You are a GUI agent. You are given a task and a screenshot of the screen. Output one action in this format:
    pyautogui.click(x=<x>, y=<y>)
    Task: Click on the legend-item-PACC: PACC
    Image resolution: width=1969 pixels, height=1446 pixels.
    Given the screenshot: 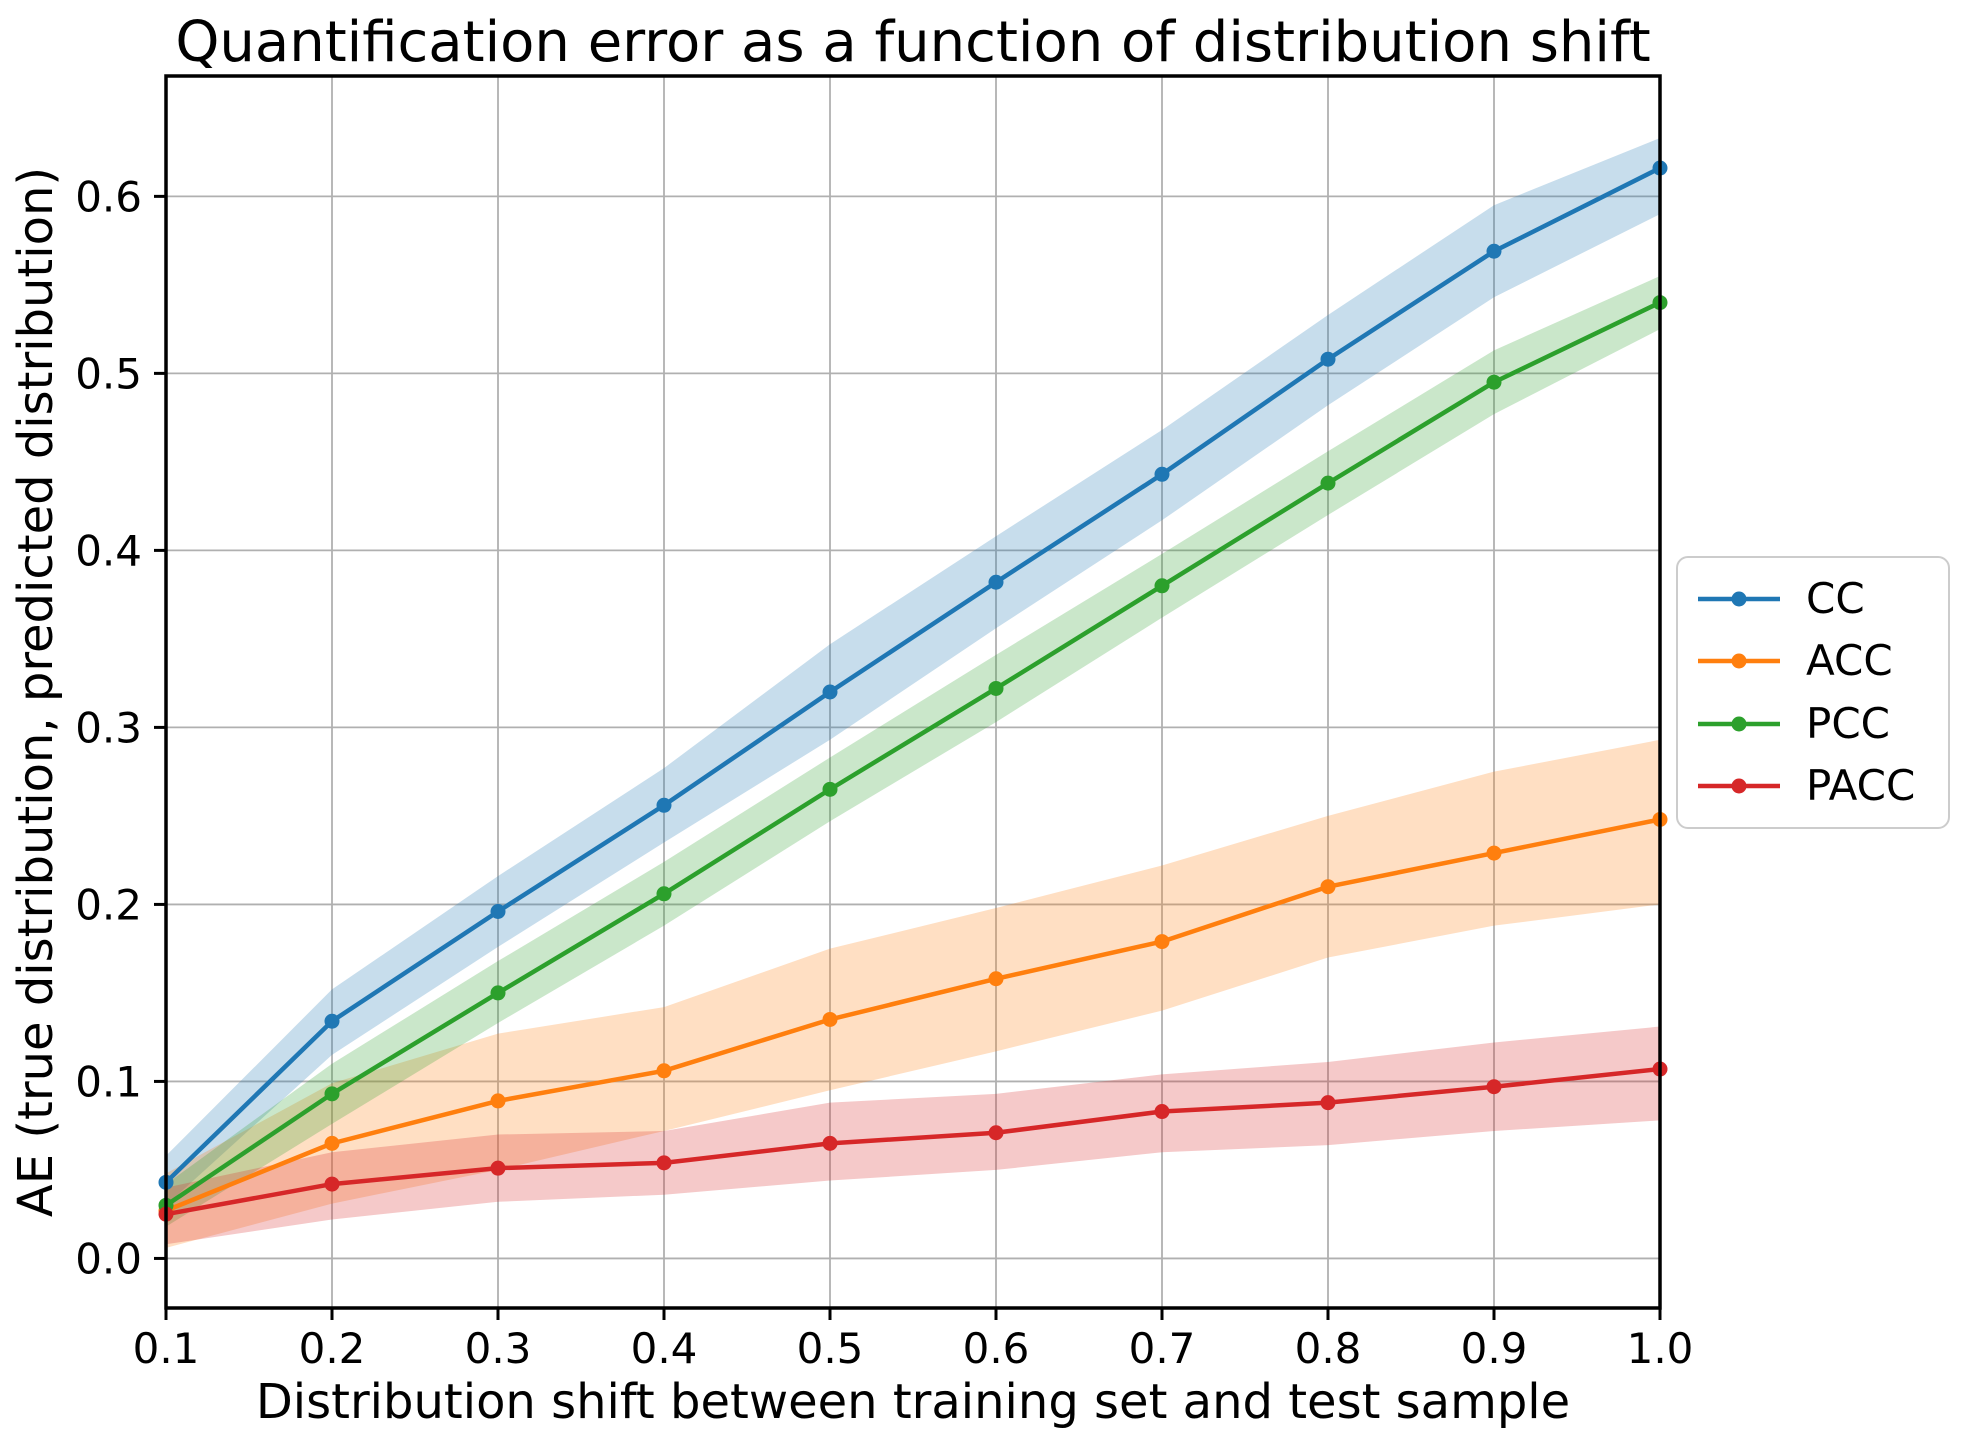 What is the action you would take?
    pyautogui.click(x=1821, y=785)
    